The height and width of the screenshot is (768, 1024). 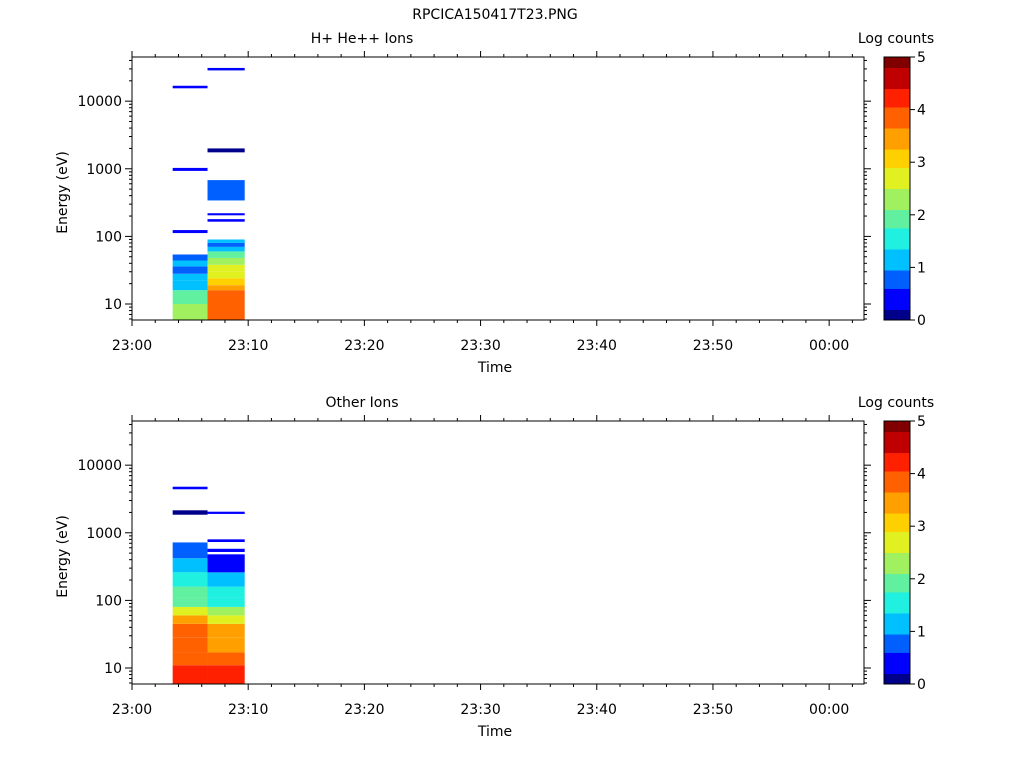 I want to click on x-tick-label: 23:30, so click(x=480, y=710).